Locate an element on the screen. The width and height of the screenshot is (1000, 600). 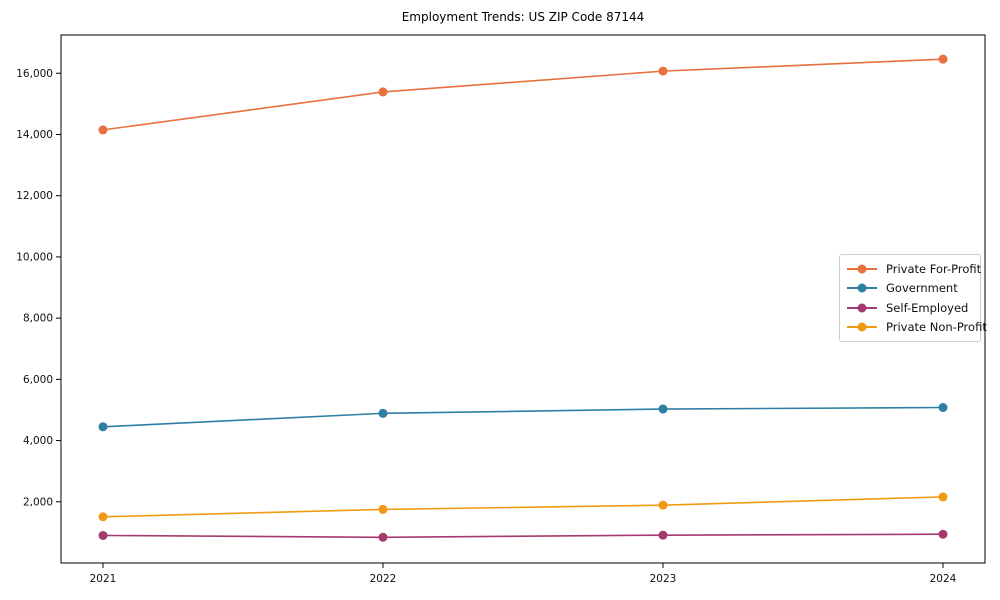
legend-label: Government is located at coordinates (922, 288).